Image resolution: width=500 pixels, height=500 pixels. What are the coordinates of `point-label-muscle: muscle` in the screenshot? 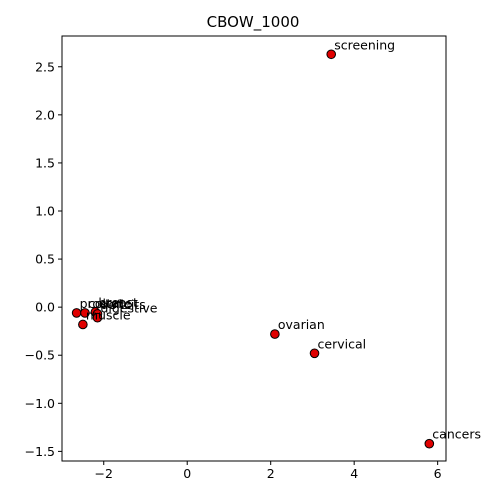 It's located at (108, 314).